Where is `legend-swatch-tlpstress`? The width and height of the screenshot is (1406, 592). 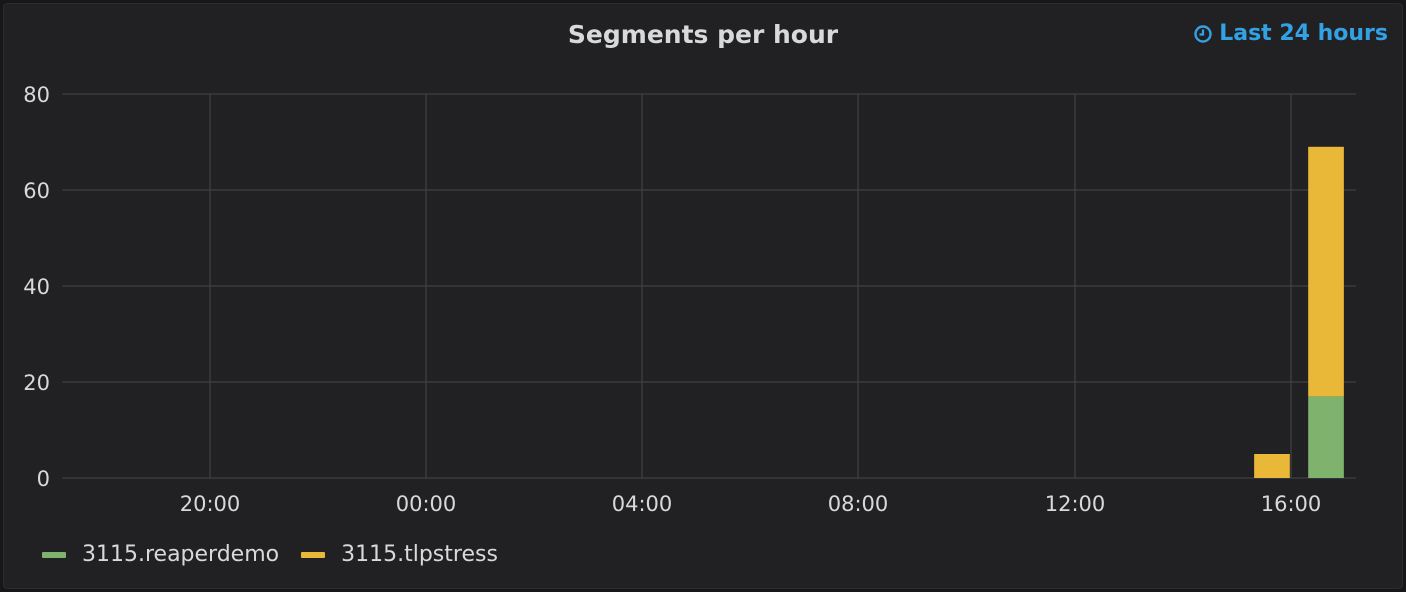 legend-swatch-tlpstress is located at coordinates (313, 554).